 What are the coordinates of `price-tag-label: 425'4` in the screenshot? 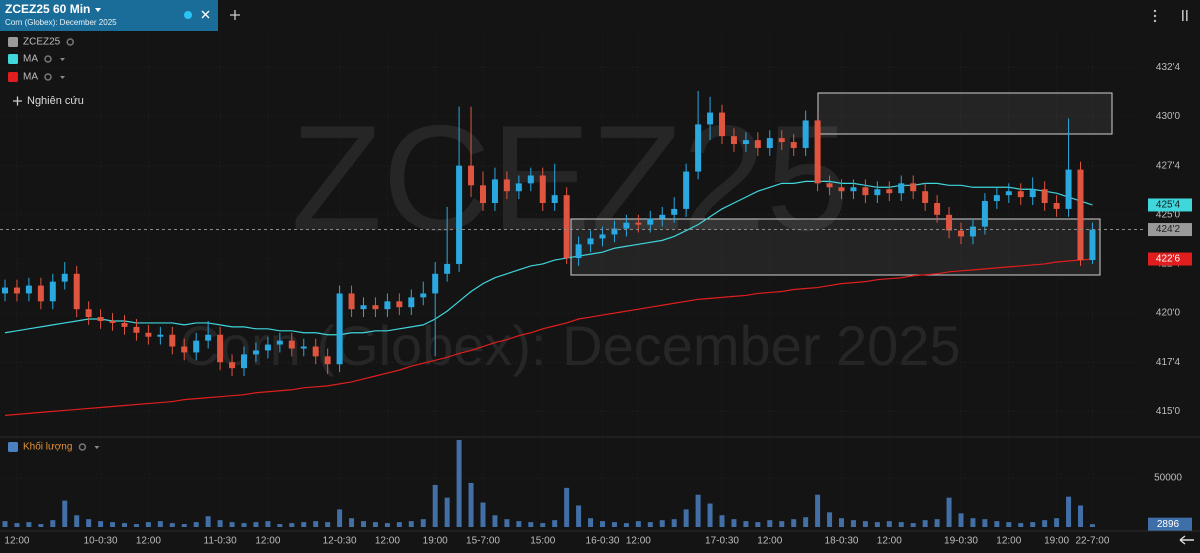 It's located at (1168, 205).